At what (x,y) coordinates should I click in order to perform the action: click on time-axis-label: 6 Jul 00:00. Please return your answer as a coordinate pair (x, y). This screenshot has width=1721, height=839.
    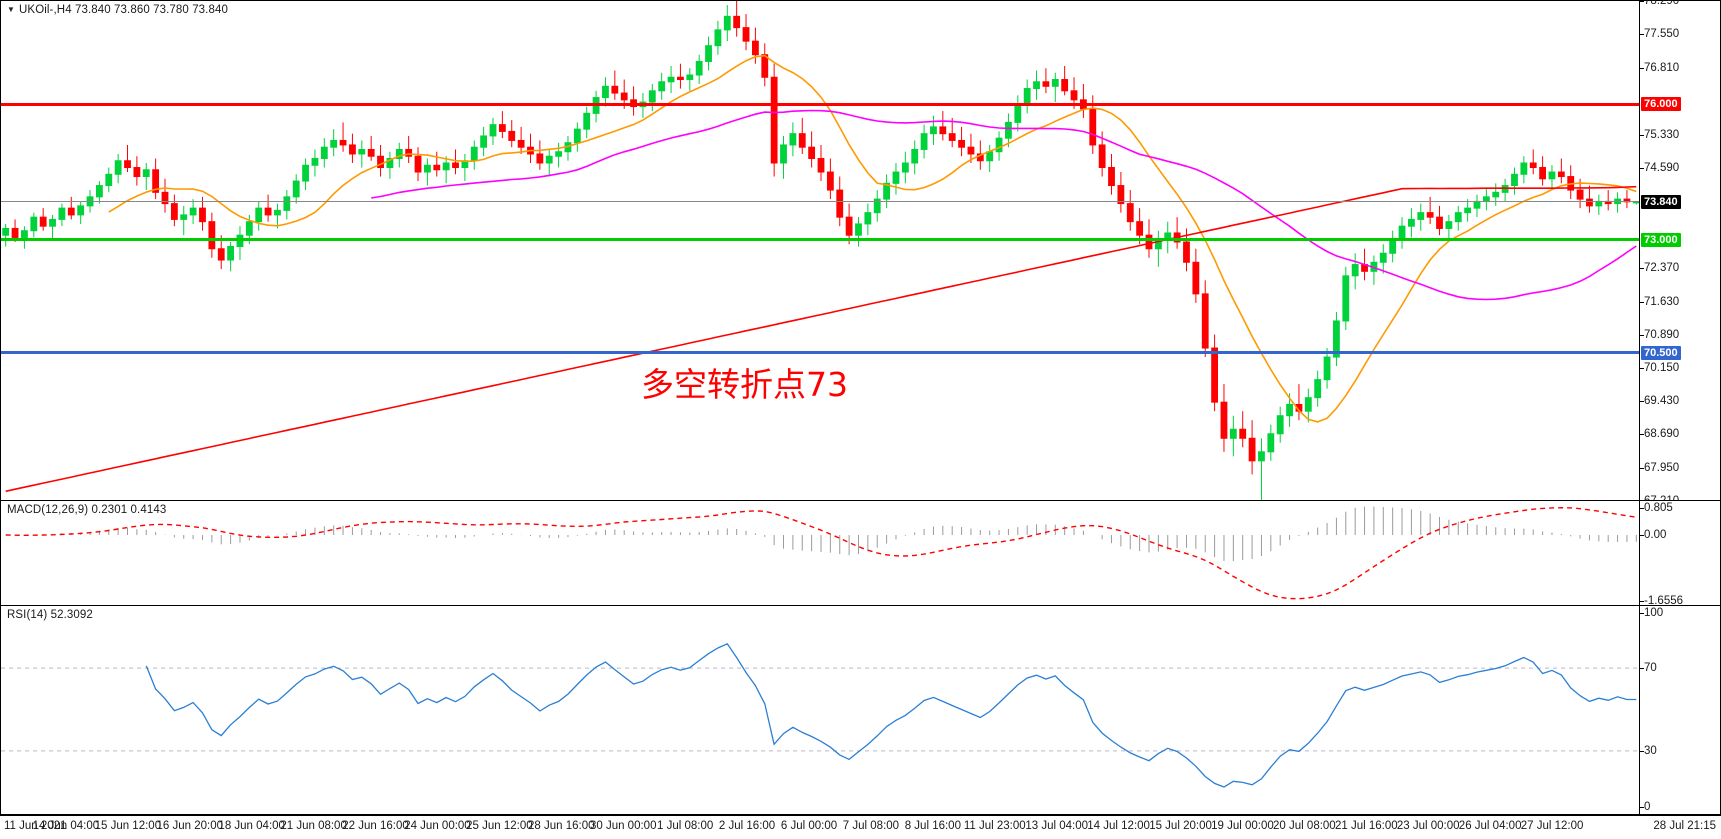
    Looking at the image, I should click on (809, 826).